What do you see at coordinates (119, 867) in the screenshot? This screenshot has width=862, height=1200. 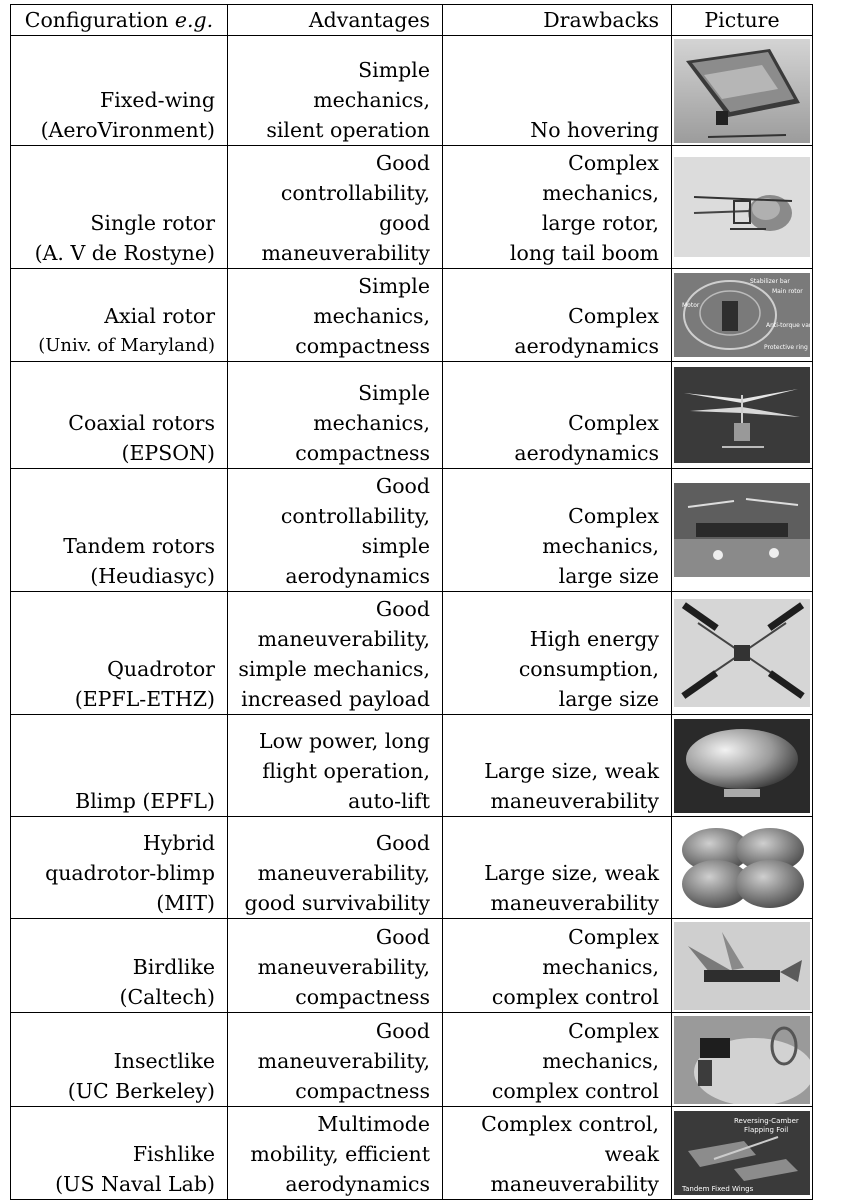 I see `configuration-cell: Hybrid quadrotor-blimp (MIT)` at bounding box center [119, 867].